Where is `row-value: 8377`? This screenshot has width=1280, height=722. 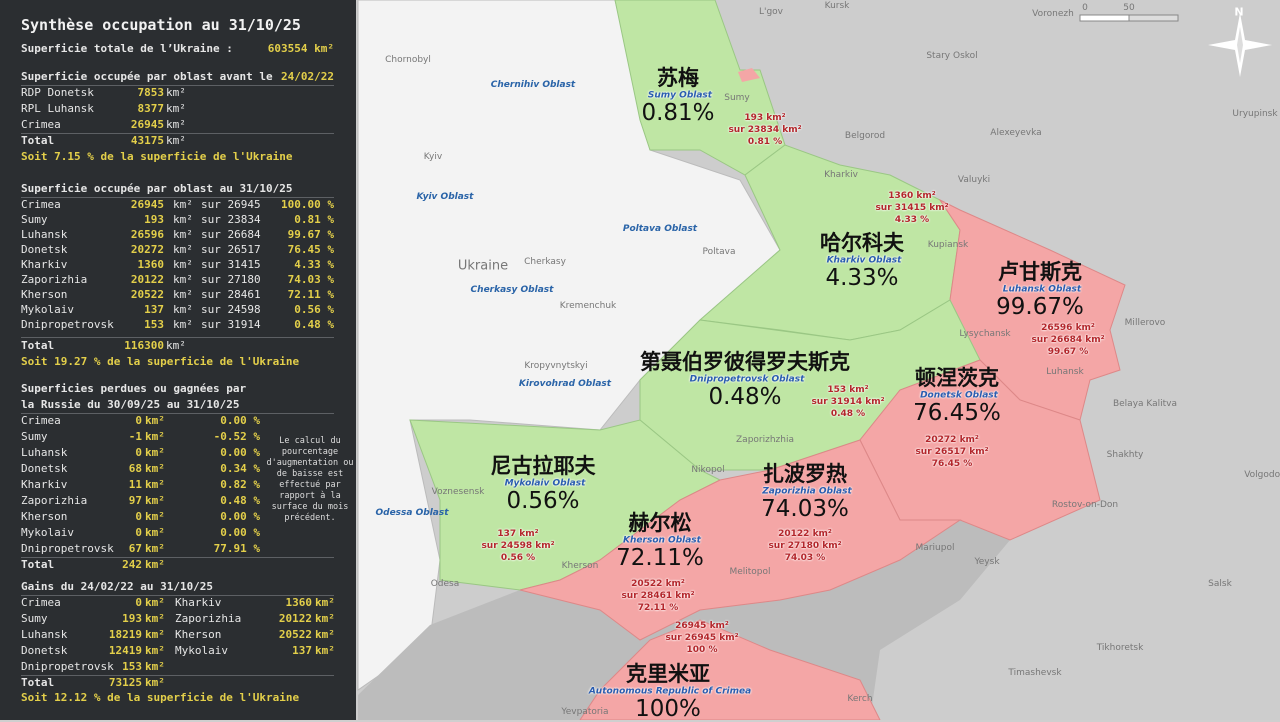
row-value: 8377 is located at coordinates (151, 108).